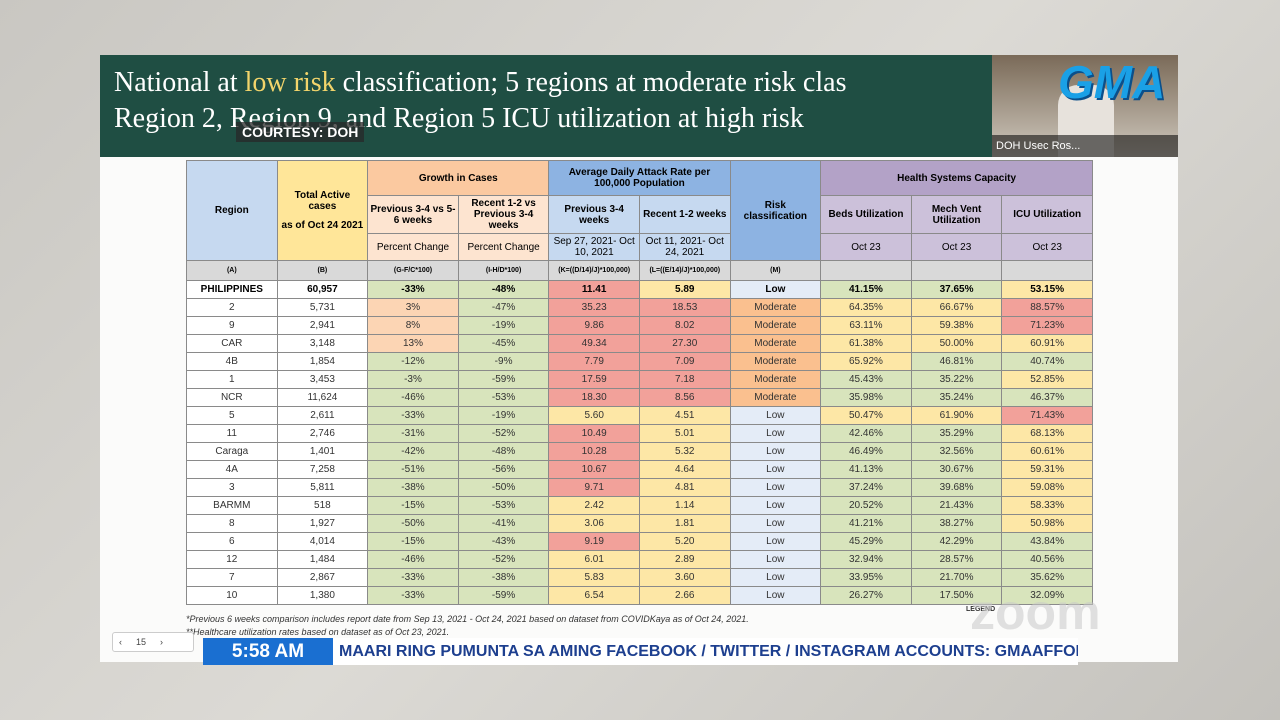 The height and width of the screenshot is (720, 1280). Describe the element at coordinates (956, 487) in the screenshot. I see `cell: 39.68%` at that location.